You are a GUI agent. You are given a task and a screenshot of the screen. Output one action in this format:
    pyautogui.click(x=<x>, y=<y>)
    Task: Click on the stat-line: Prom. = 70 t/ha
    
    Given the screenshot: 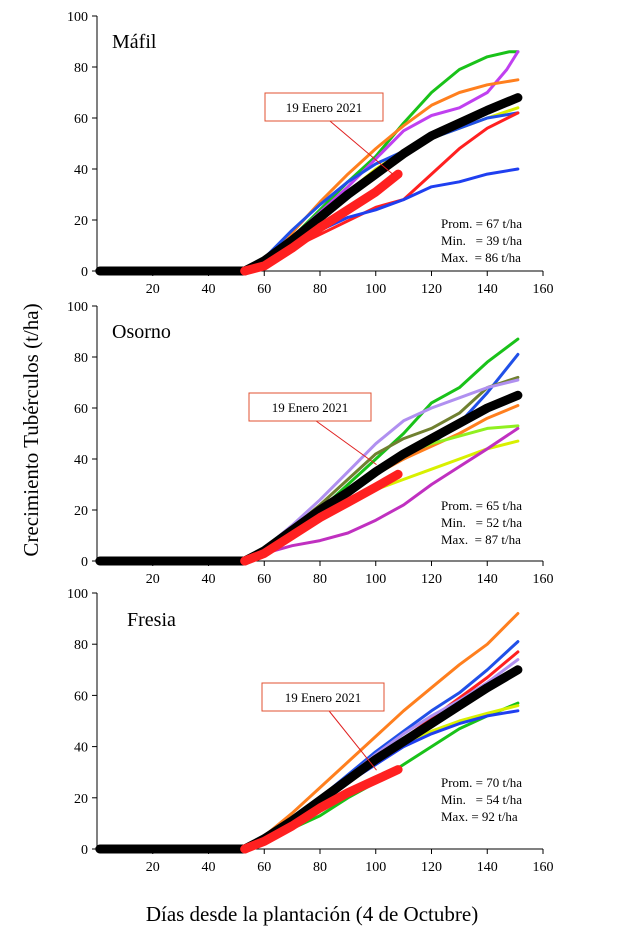 What is the action you would take?
    pyautogui.click(x=481, y=782)
    